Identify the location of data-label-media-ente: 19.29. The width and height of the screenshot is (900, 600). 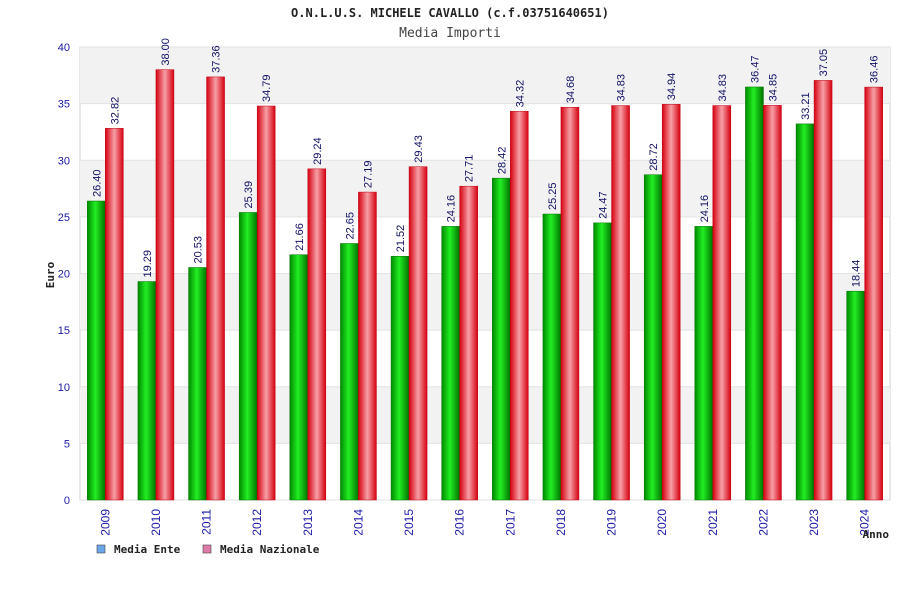
(148, 264).